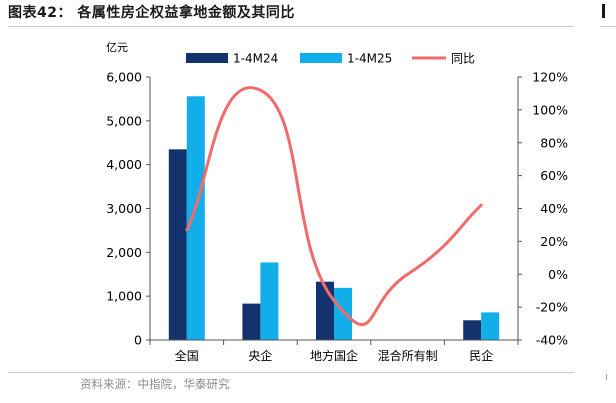  Describe the element at coordinates (369, 59) in the screenshot. I see `legend-label: 1-4M25` at that location.